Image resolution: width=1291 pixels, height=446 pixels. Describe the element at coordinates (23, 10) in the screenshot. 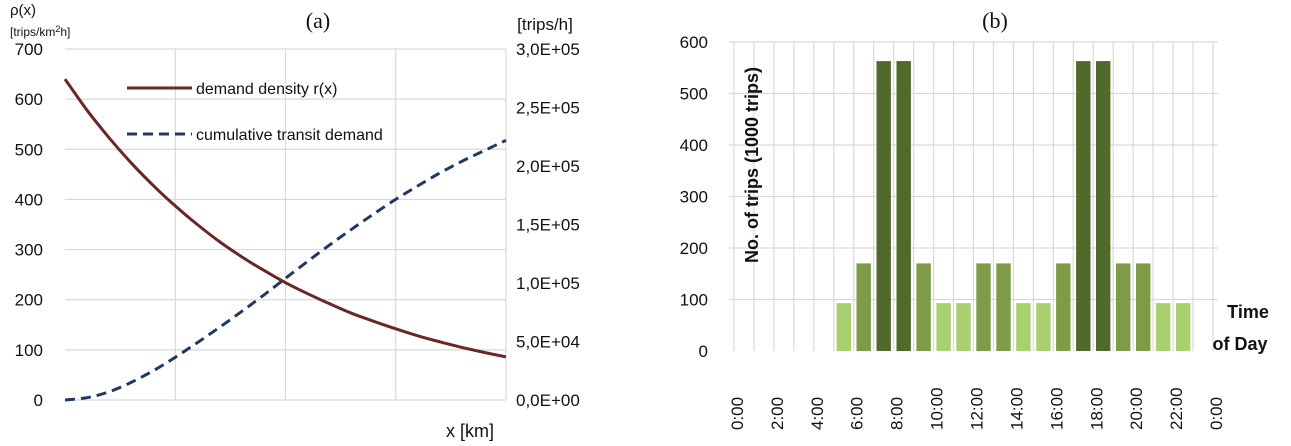

I see `panel-a-ylabel-symbol: ρ(x)` at that location.